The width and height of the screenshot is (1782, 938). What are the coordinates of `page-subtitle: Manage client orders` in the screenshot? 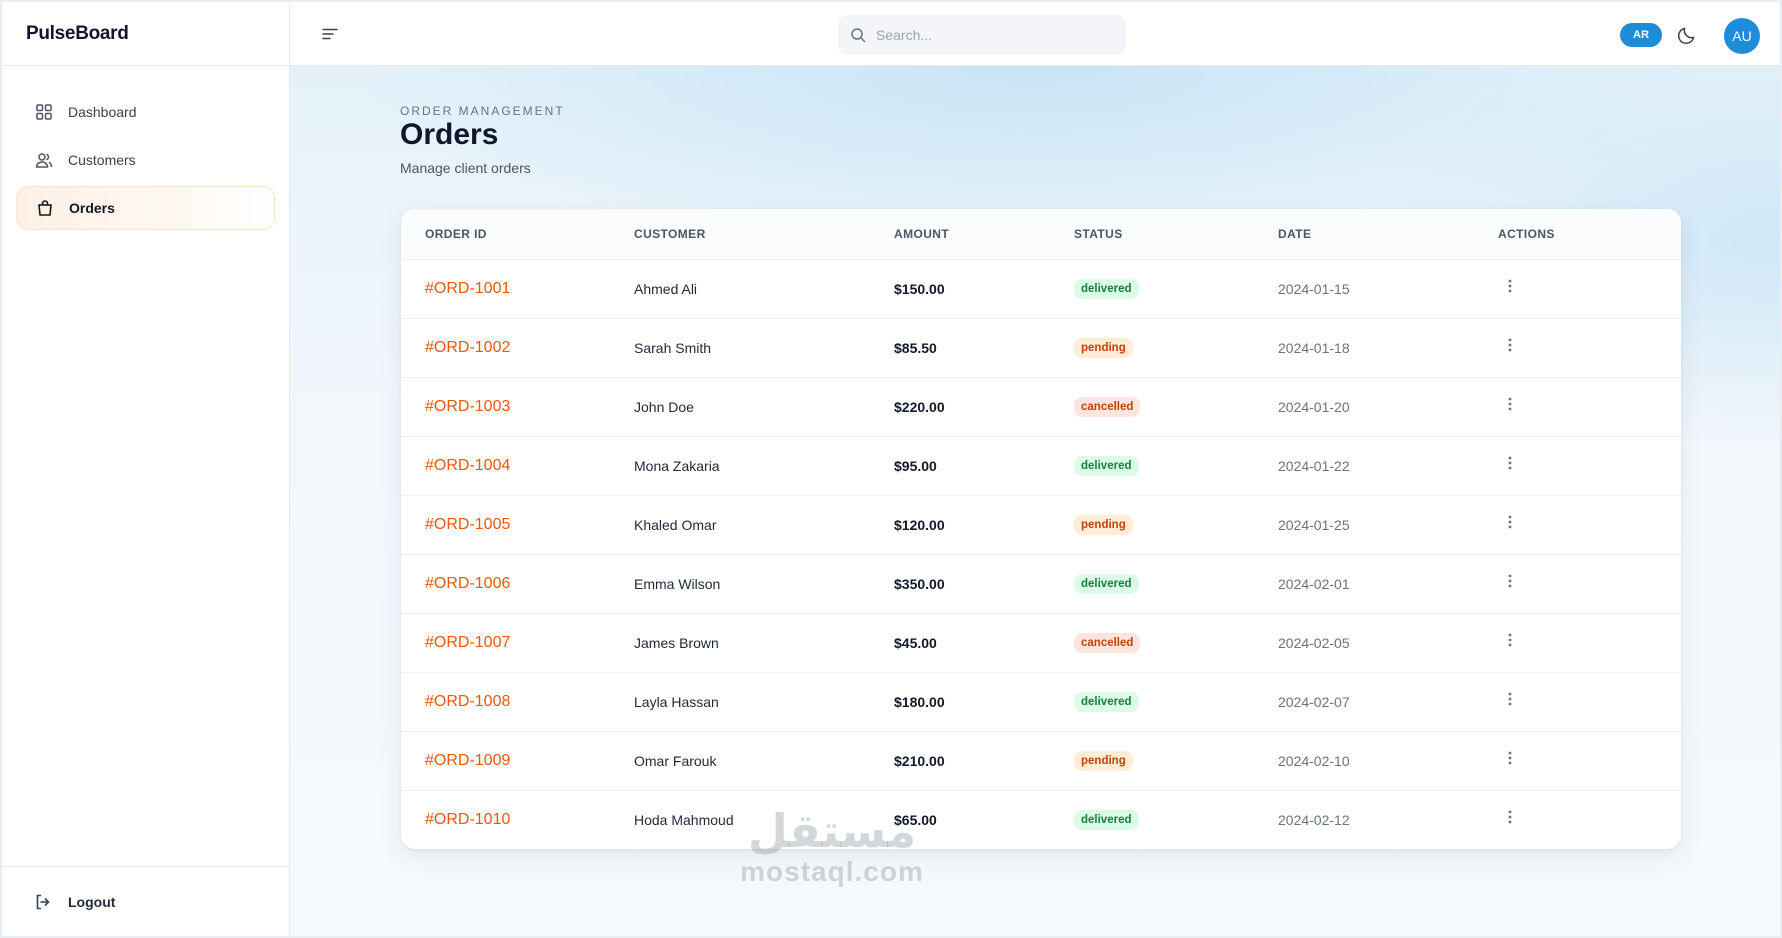 It's located at (465, 168).